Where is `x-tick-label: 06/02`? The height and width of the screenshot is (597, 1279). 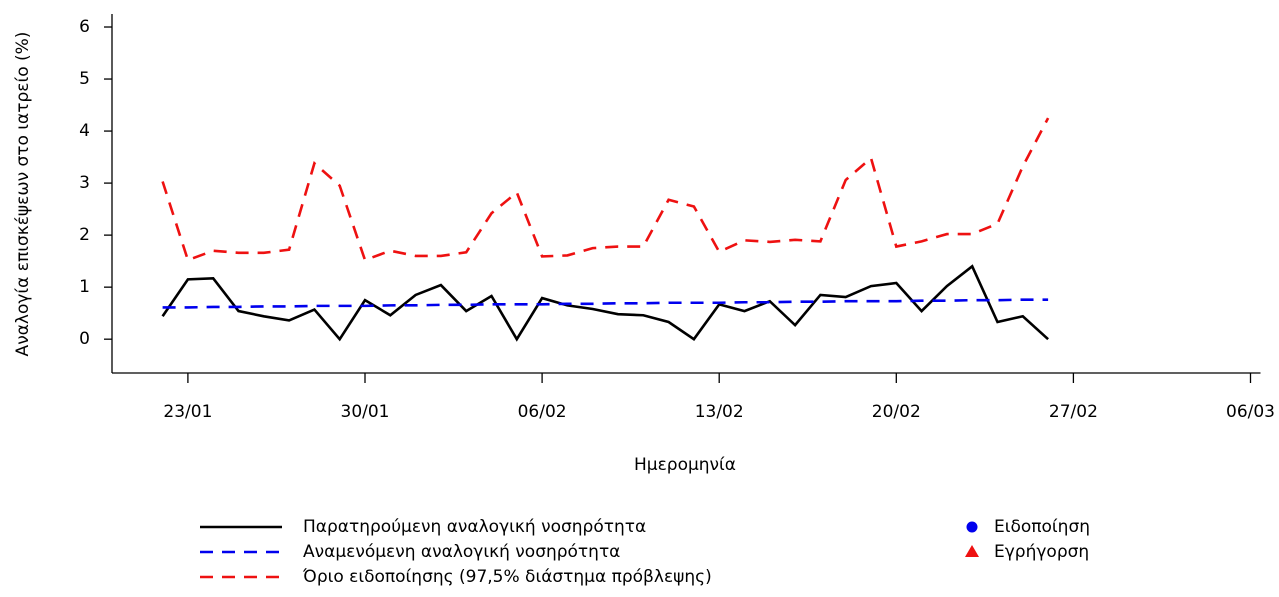 x-tick-label: 06/02 is located at coordinates (542, 412).